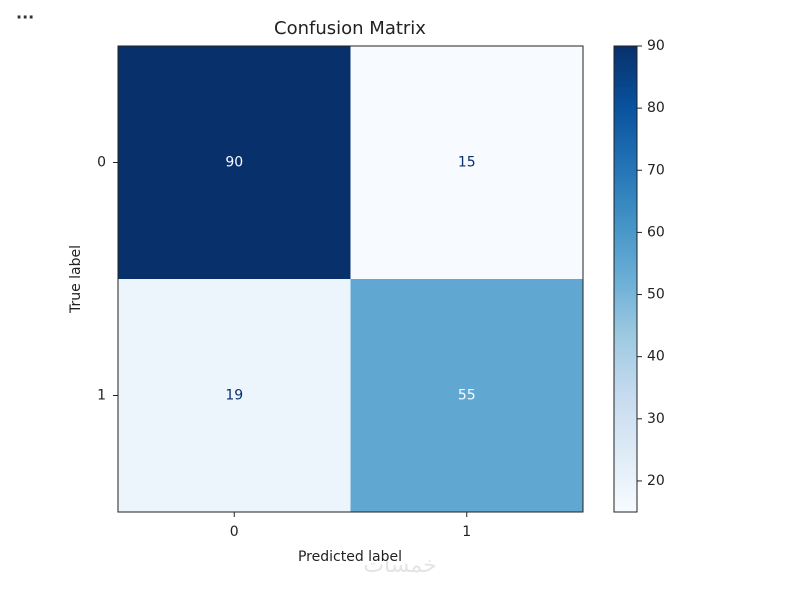  Describe the element at coordinates (76, 279) in the screenshot. I see `y-axis-label: True label` at that location.